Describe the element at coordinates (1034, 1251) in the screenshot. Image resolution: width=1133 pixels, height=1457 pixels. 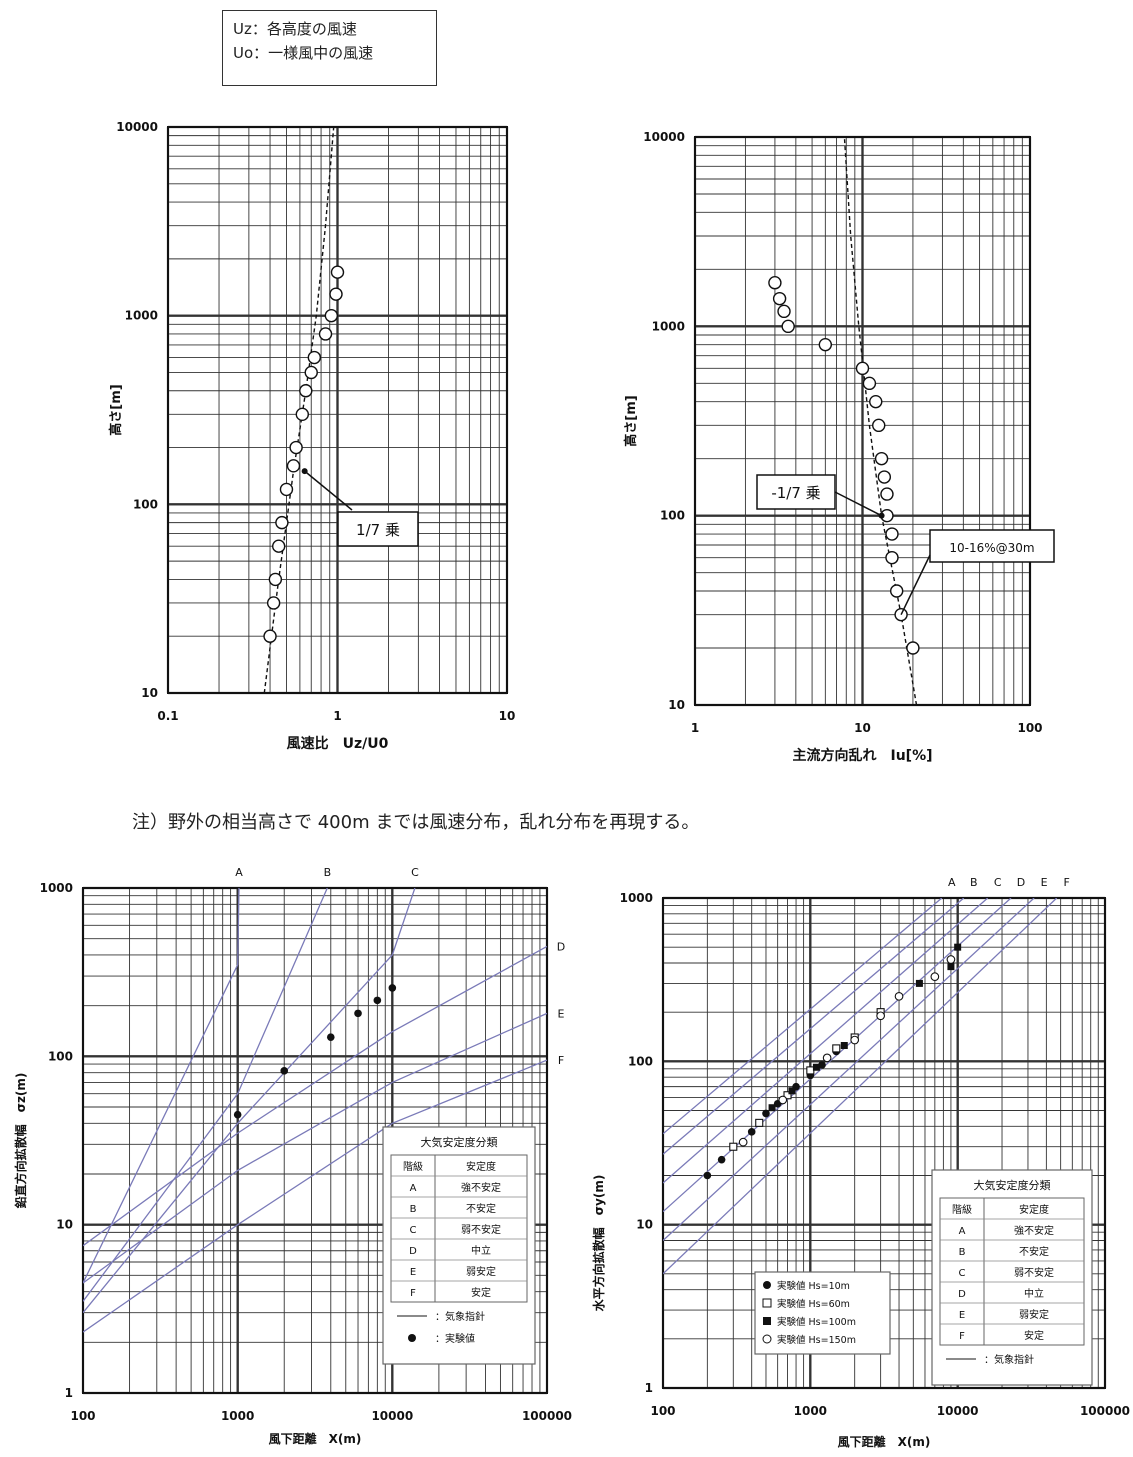
I see `chart4-legend-stability: 不安定` at that location.